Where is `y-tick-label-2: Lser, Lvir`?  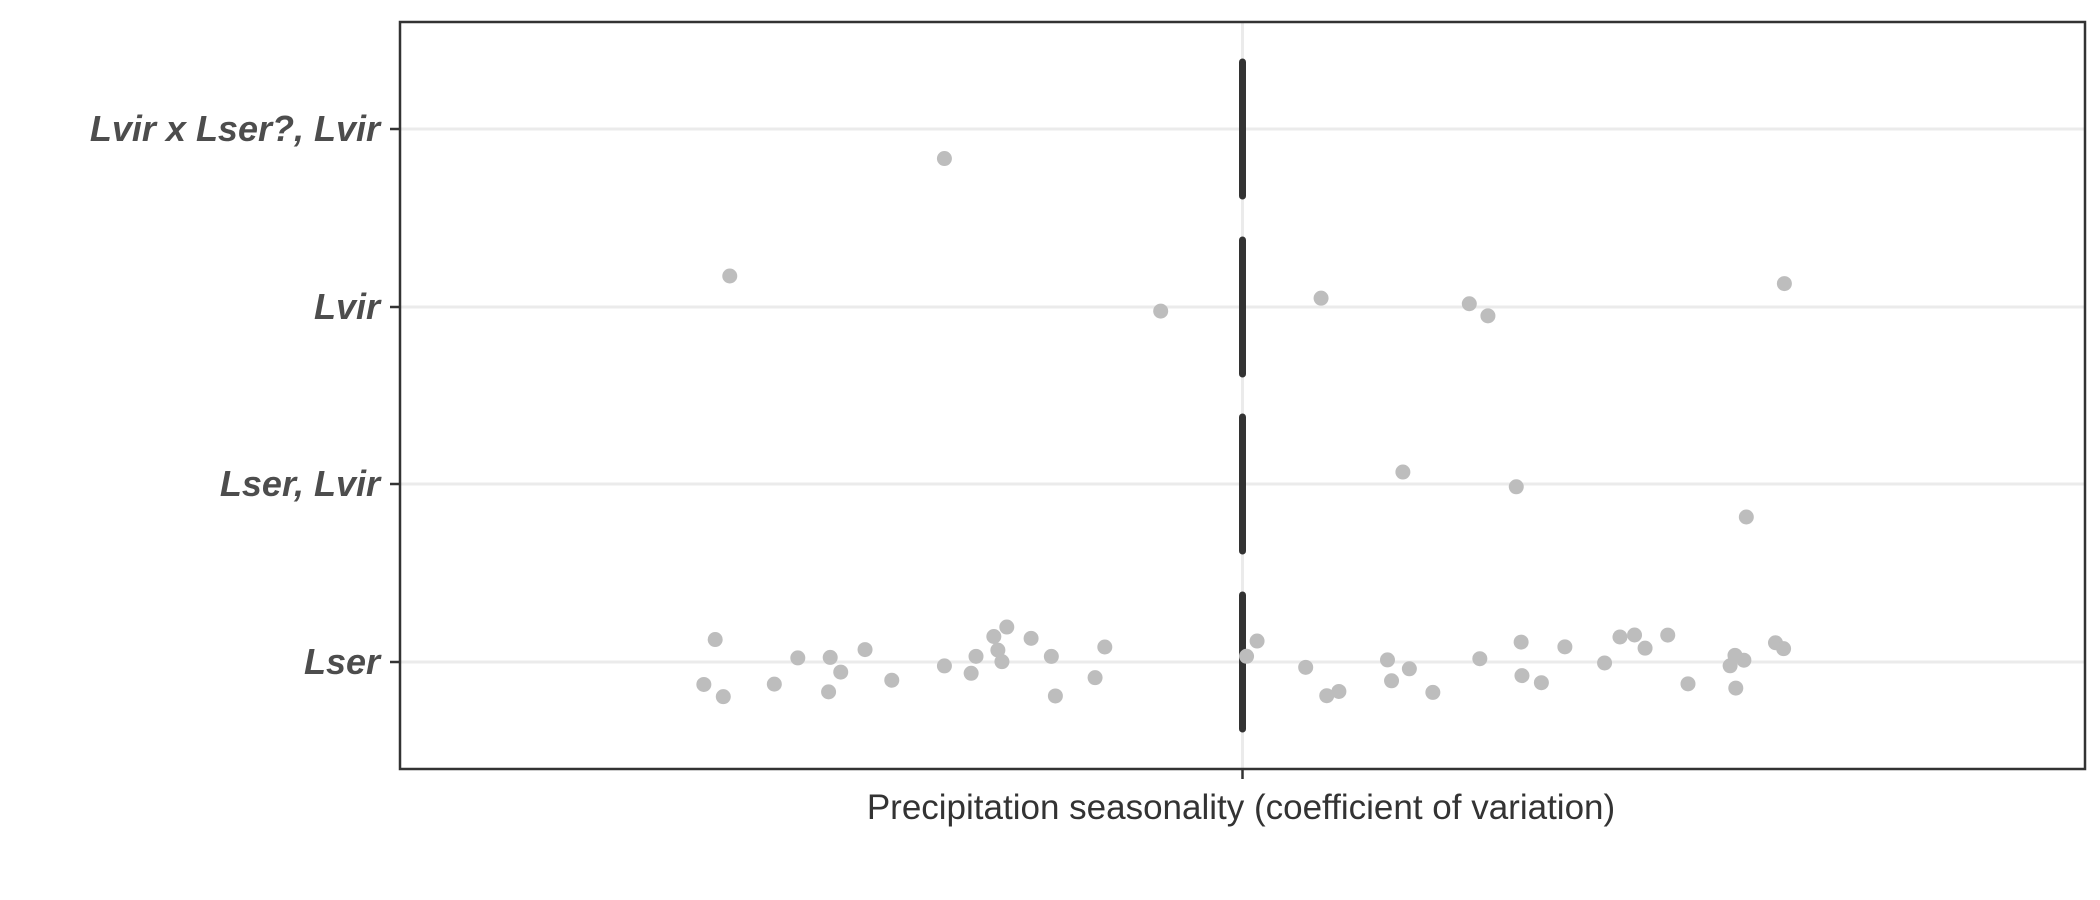 y-tick-label-2: Lser, Lvir is located at coordinates (301, 483).